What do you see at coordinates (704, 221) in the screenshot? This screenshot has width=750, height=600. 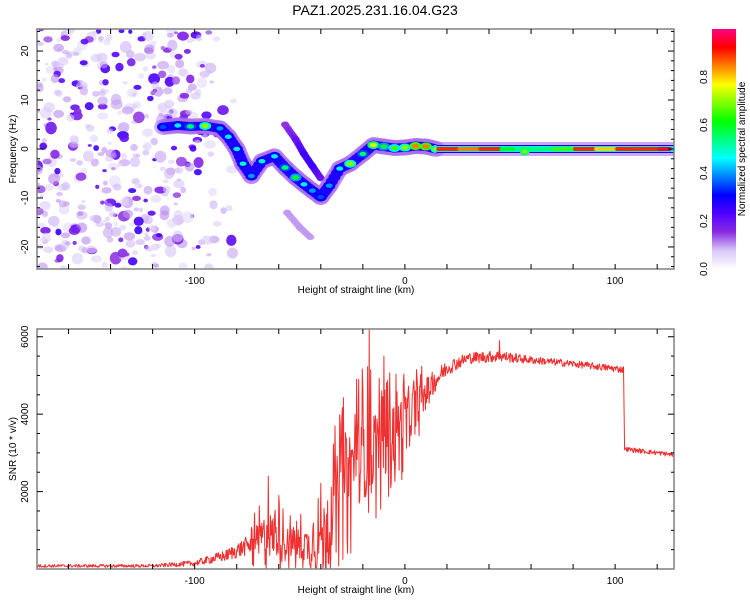 I see `colorbar-tick-label: 0.2` at bounding box center [704, 221].